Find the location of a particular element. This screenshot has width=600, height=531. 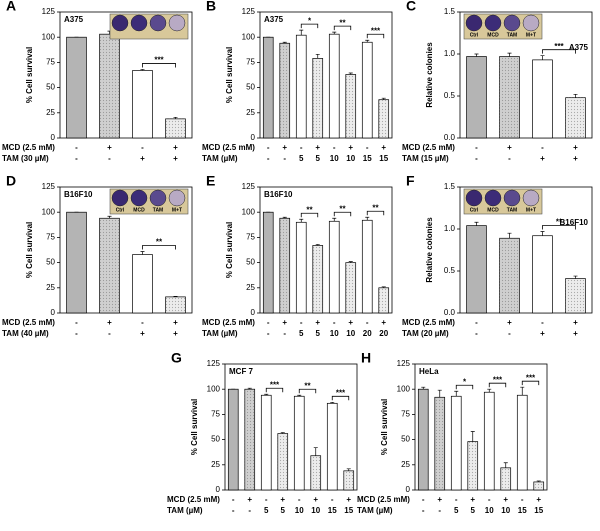

row-label: TAM (30 µM) is located at coordinates (25, 158).